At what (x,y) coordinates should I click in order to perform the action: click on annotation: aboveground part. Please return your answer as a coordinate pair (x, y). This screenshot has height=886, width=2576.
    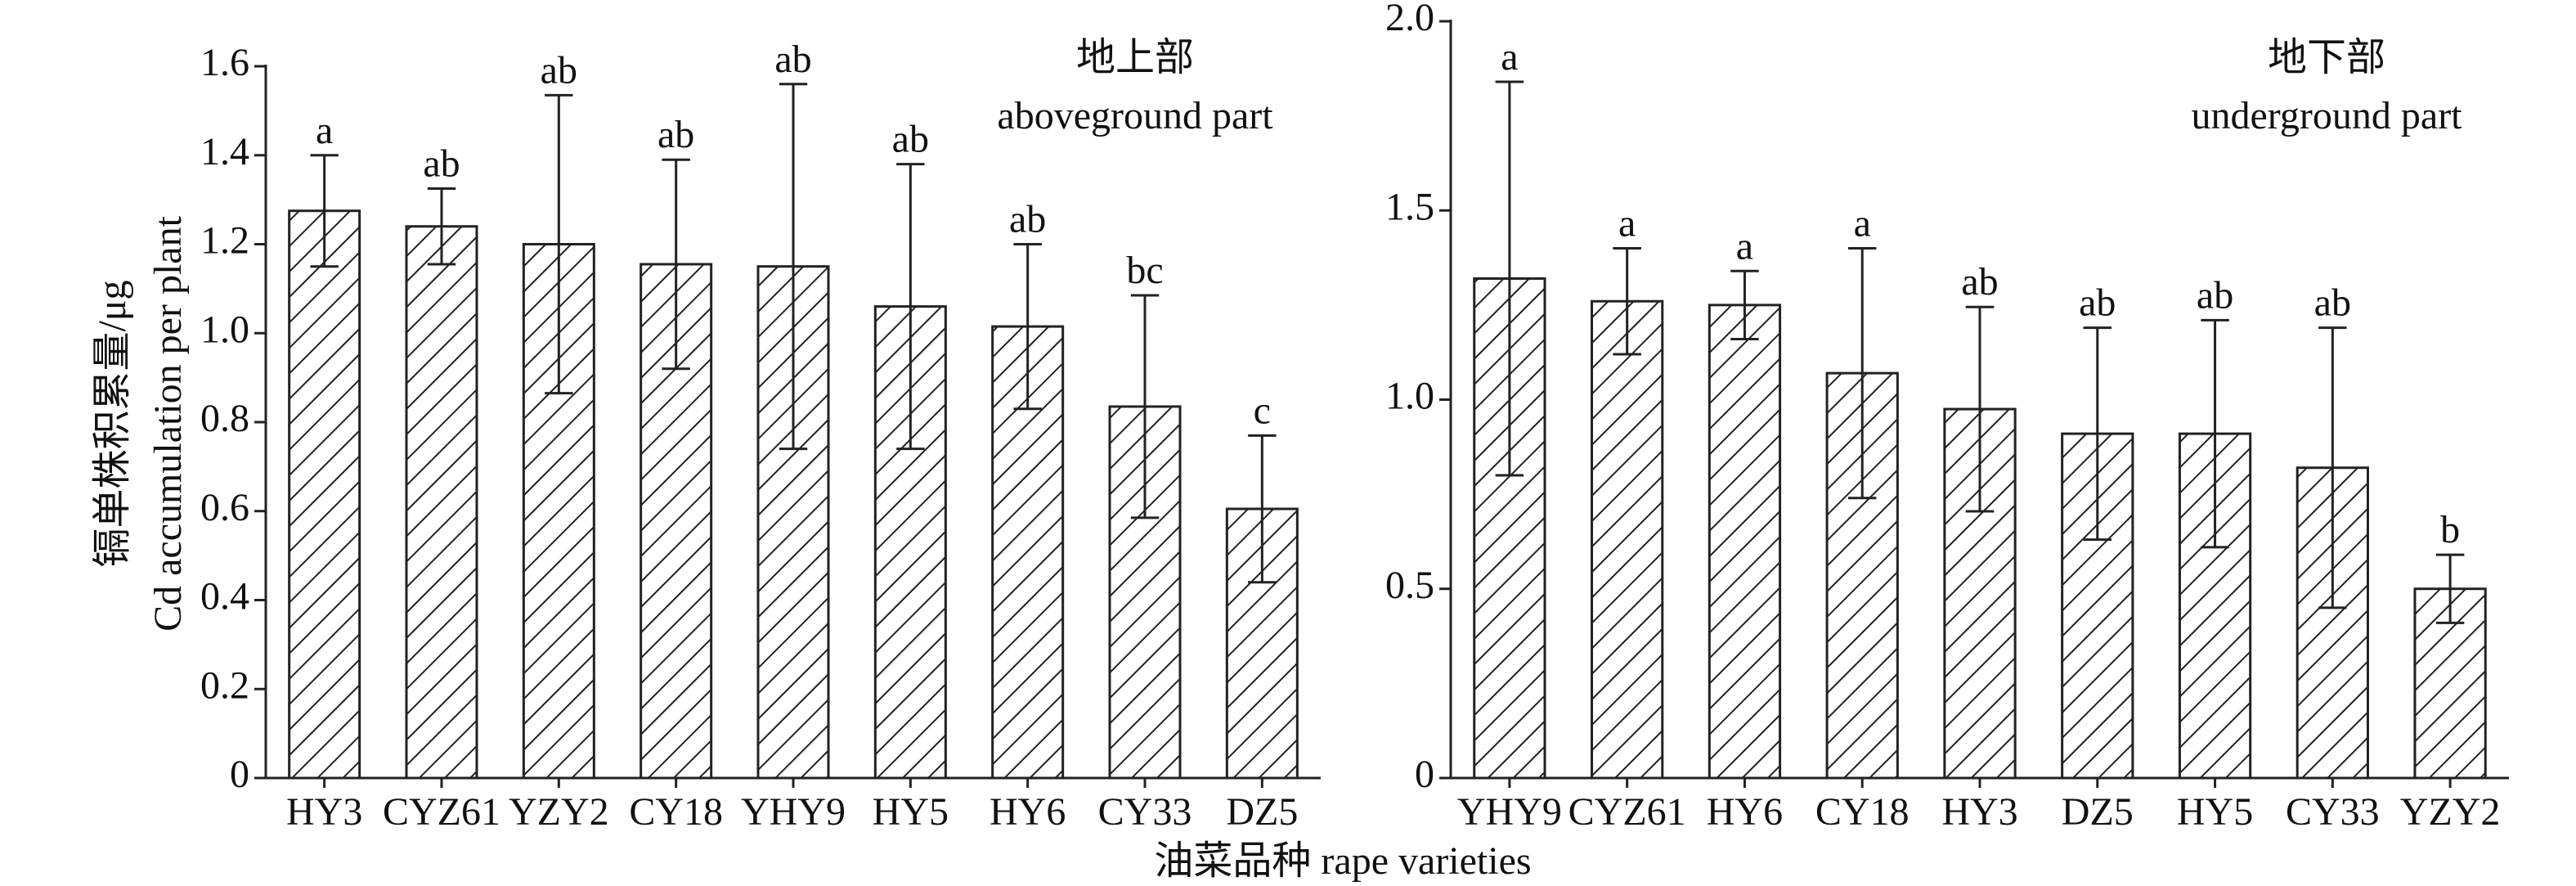
    Looking at the image, I should click on (1135, 115).